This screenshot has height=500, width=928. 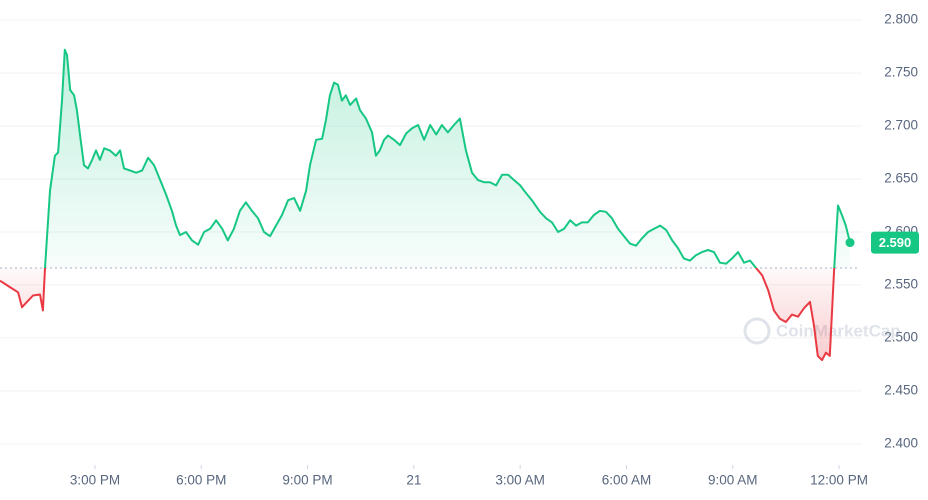 I want to click on x-tick-label: 12:00 PM, so click(x=839, y=480).